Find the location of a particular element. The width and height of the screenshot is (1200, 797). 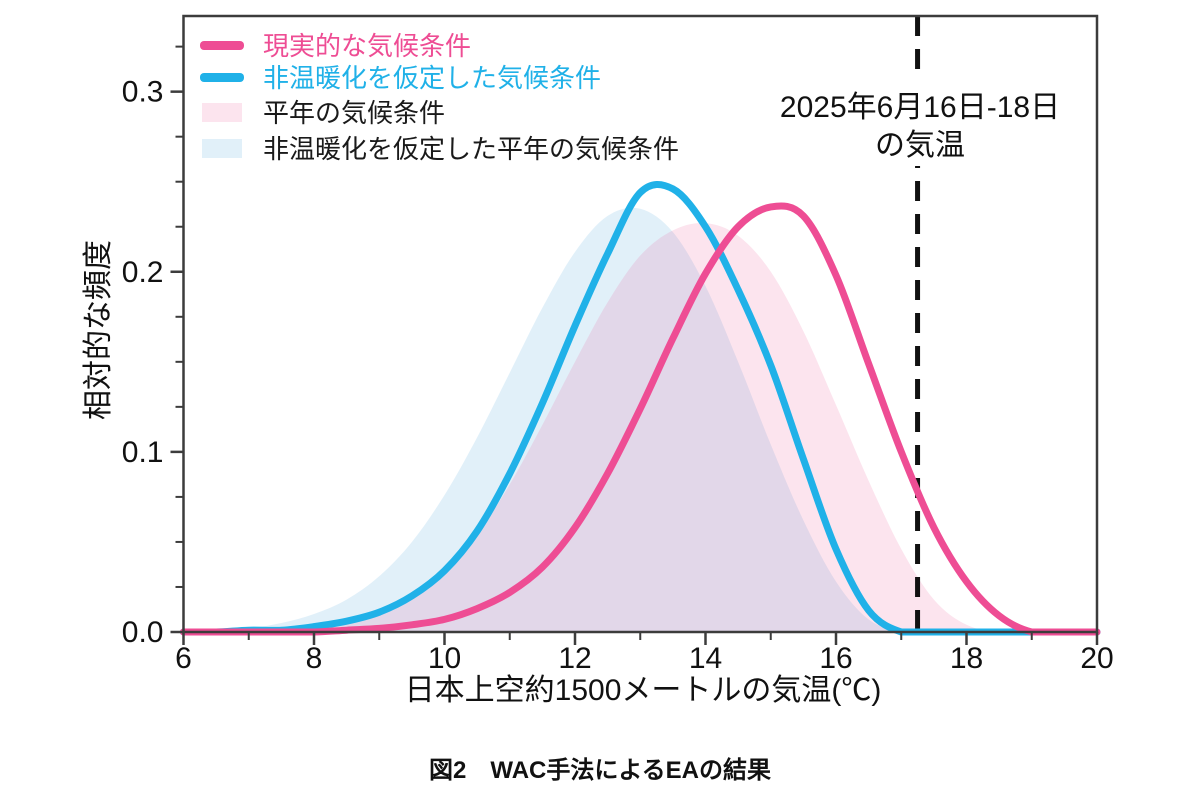

legend-swatch-normal-fill is located at coordinates (222, 112).